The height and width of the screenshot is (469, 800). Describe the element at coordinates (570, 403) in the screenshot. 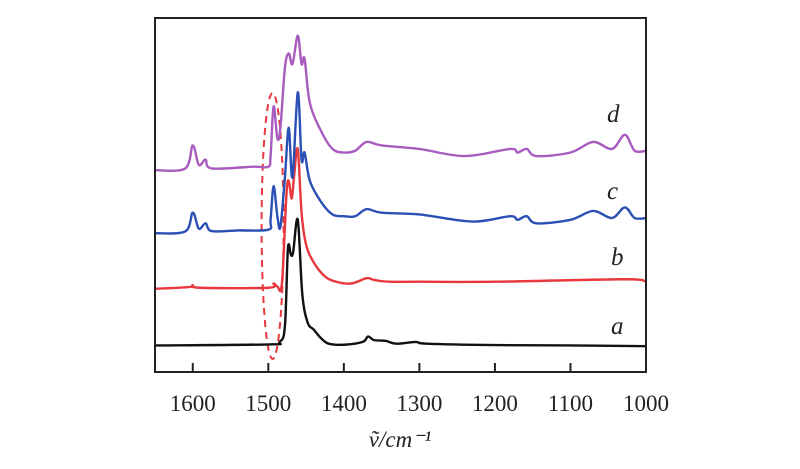

I see `x-tick-label: 1100` at that location.